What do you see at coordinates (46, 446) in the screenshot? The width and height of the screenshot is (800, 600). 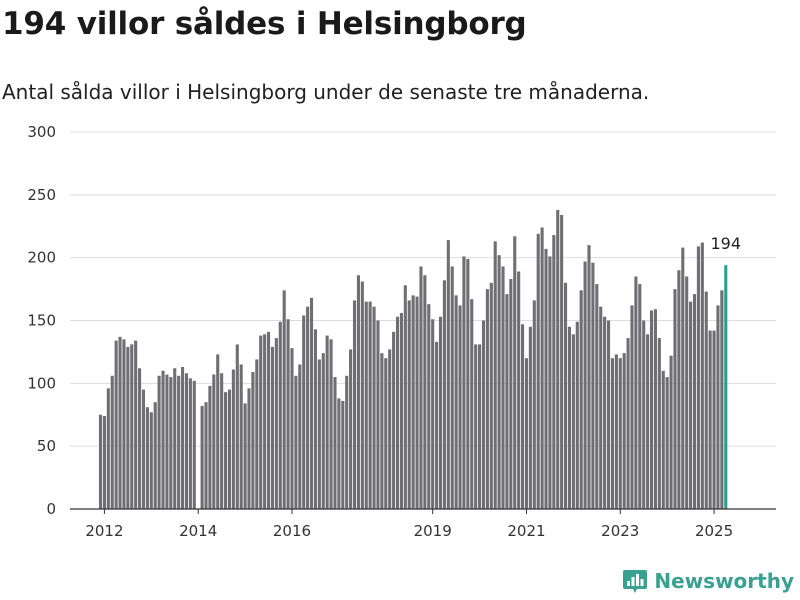 I see `y-tick-label: 50` at bounding box center [46, 446].